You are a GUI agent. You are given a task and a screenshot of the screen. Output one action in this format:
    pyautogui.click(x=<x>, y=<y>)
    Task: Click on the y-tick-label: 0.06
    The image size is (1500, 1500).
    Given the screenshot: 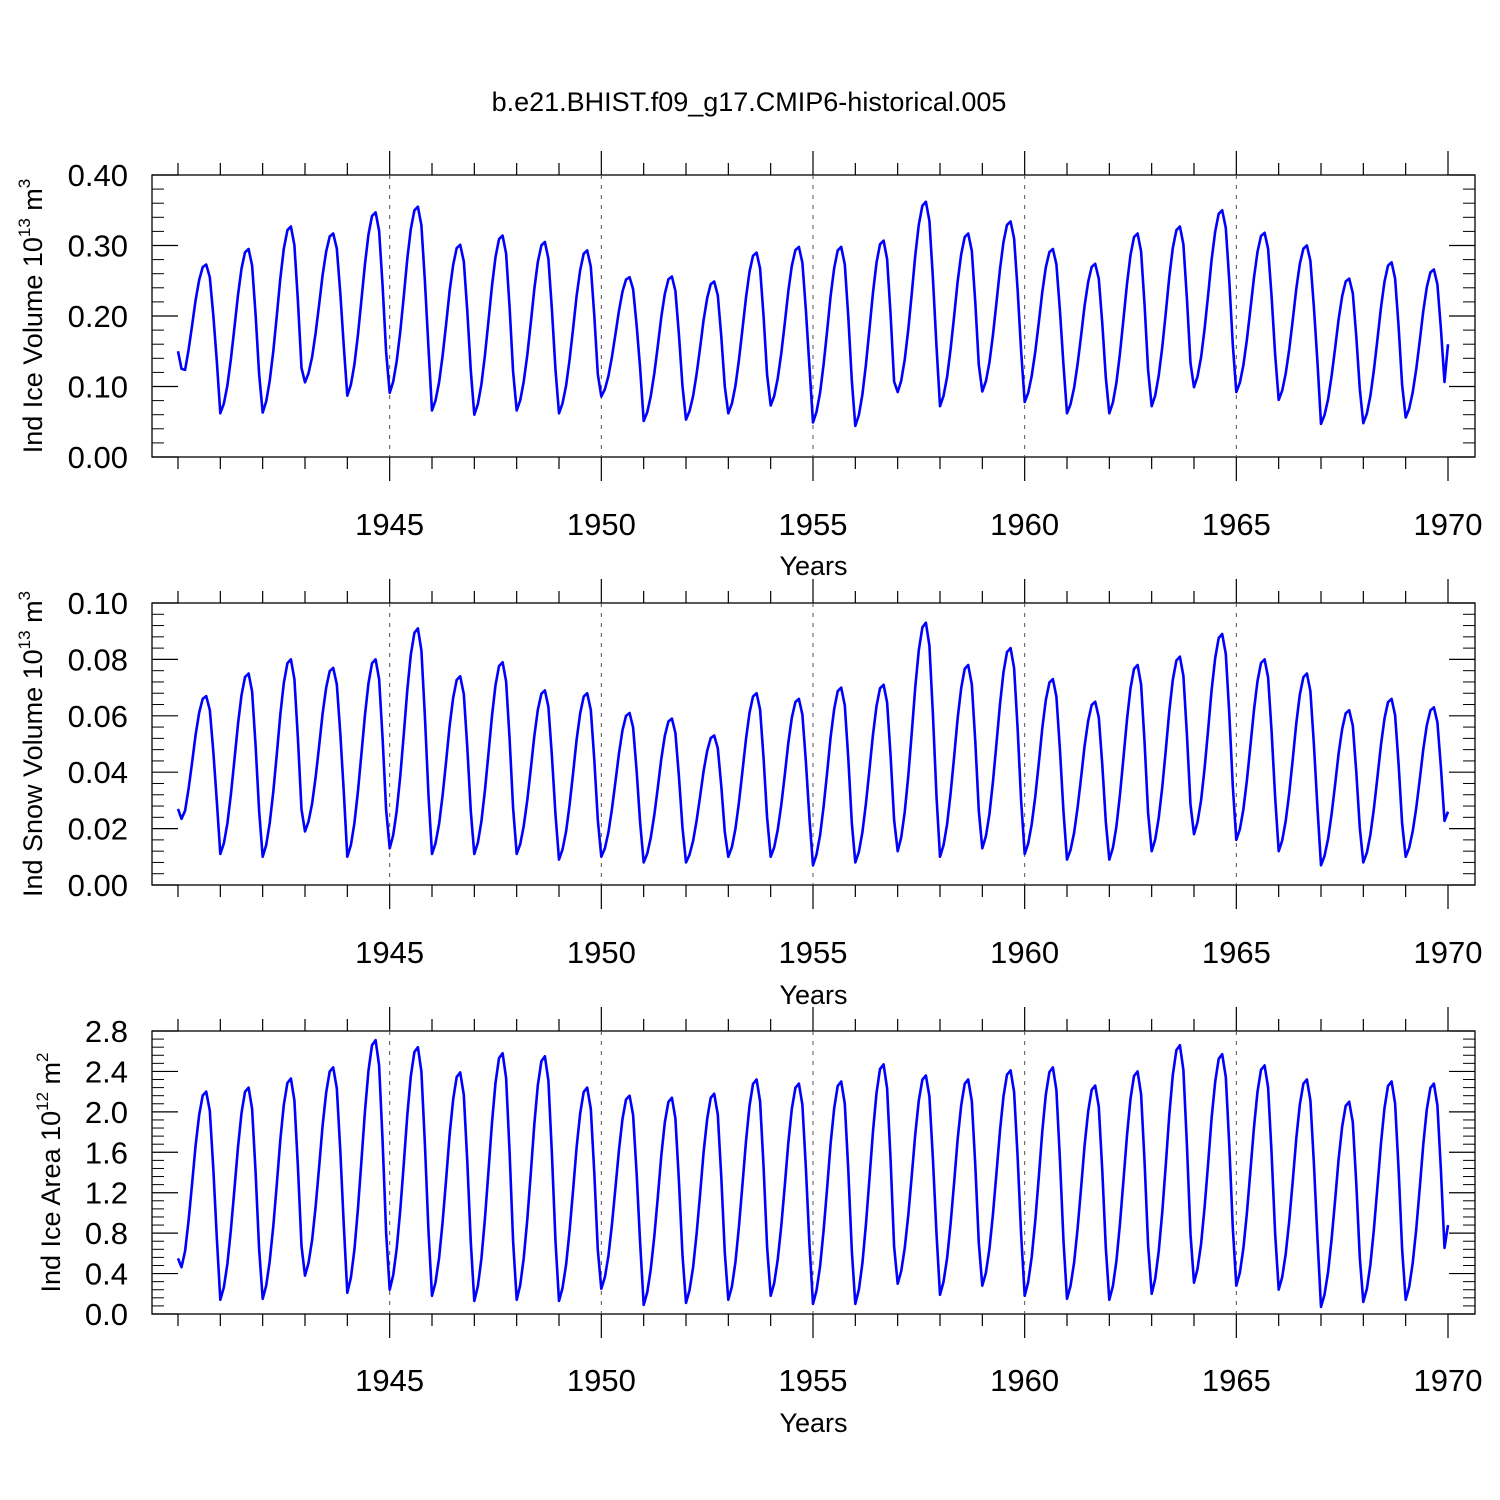 What is the action you would take?
    pyautogui.click(x=98, y=716)
    